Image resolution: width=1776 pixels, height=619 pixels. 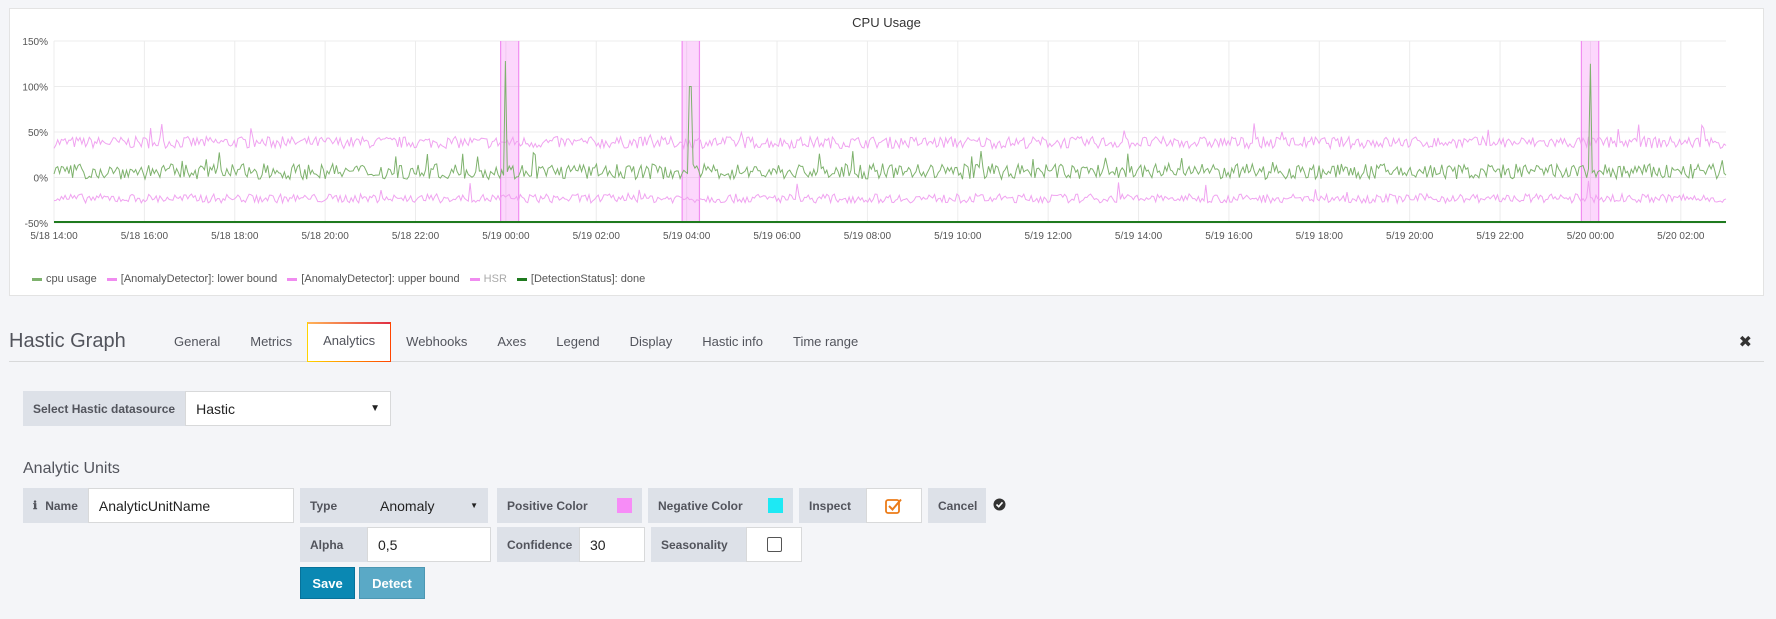 I want to click on legend-item: HSR, so click(x=488, y=279).